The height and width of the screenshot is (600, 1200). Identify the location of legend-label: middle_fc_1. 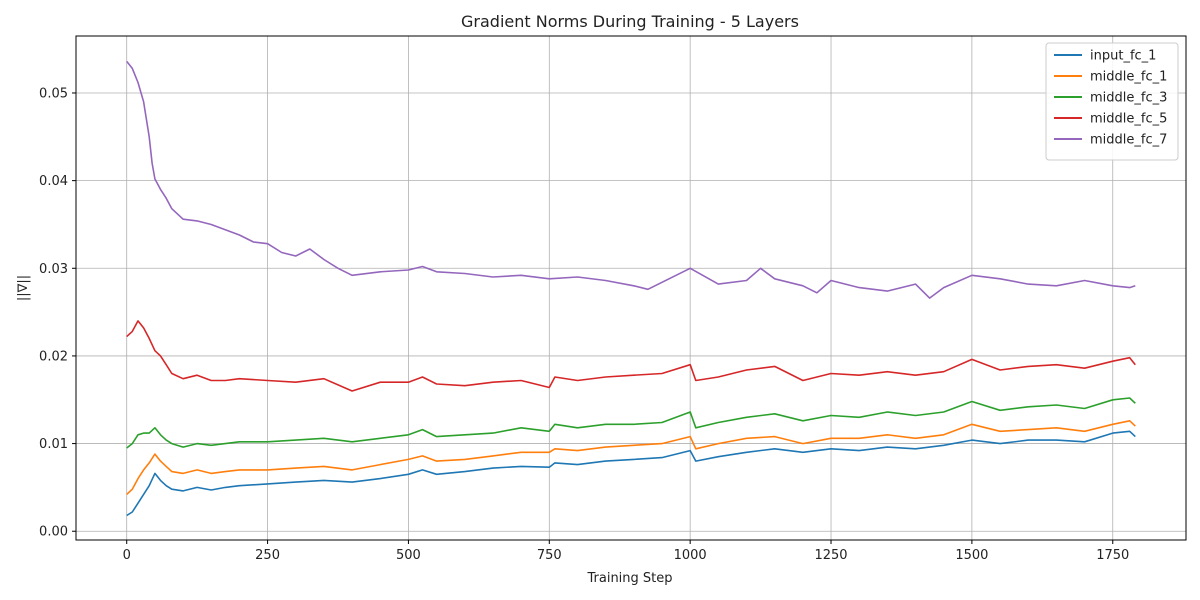
(1128, 77).